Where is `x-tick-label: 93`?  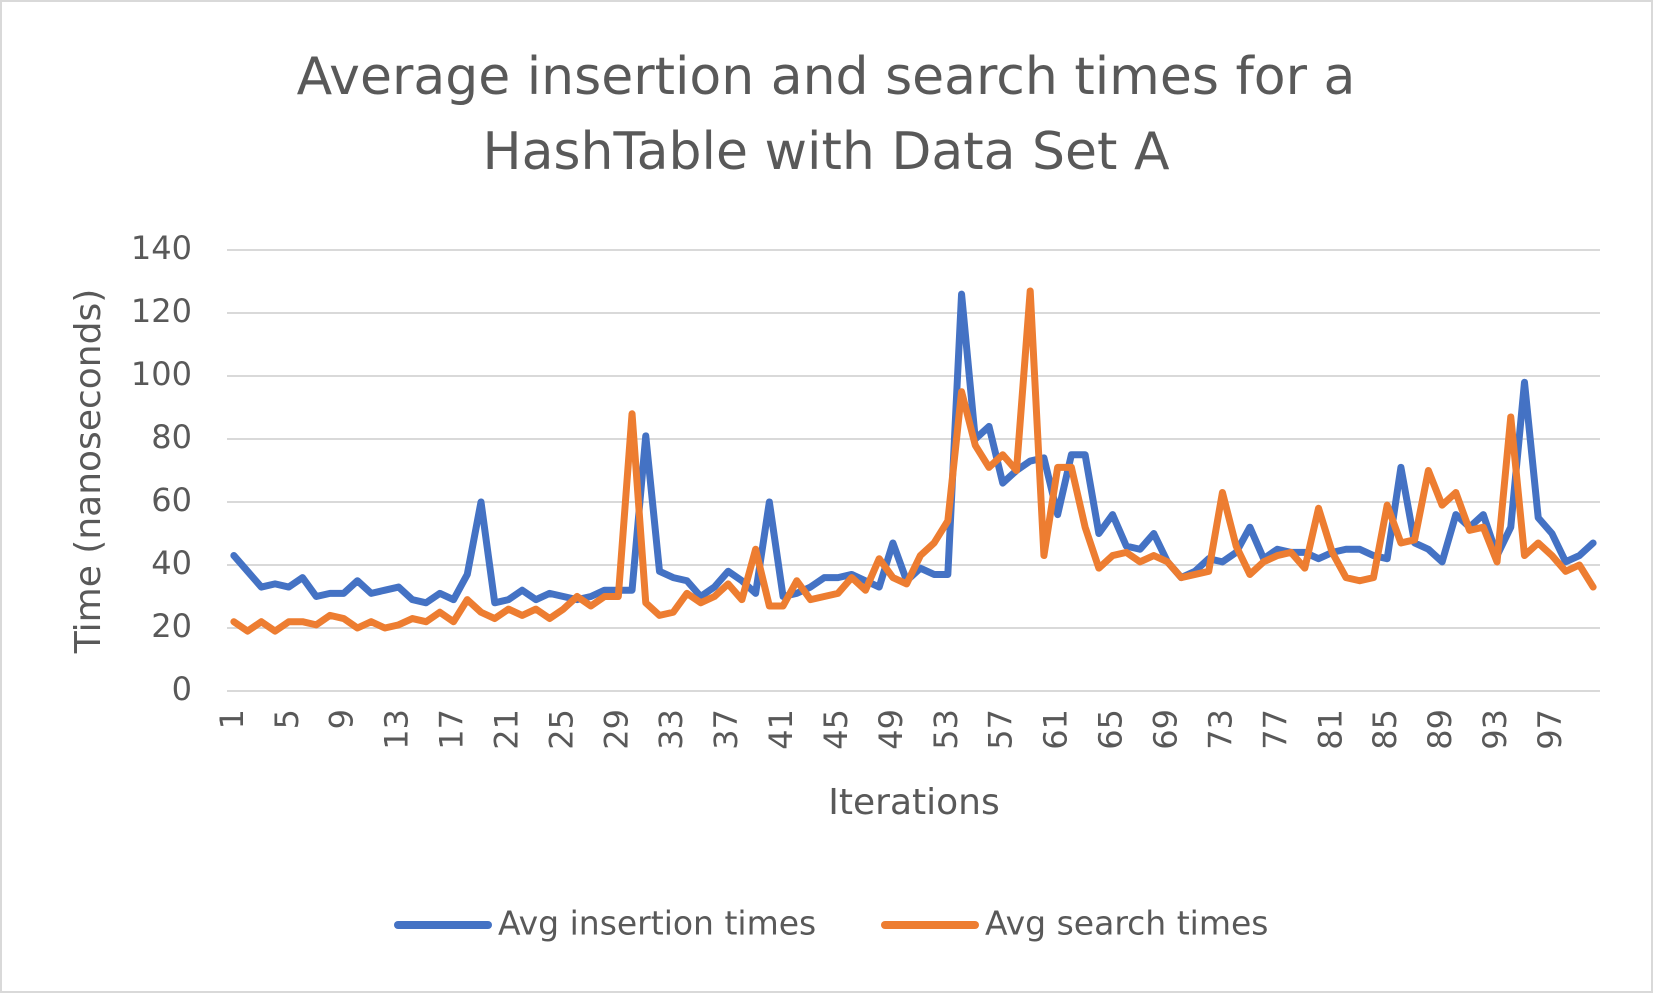
x-tick-label: 93 is located at coordinates (1495, 729).